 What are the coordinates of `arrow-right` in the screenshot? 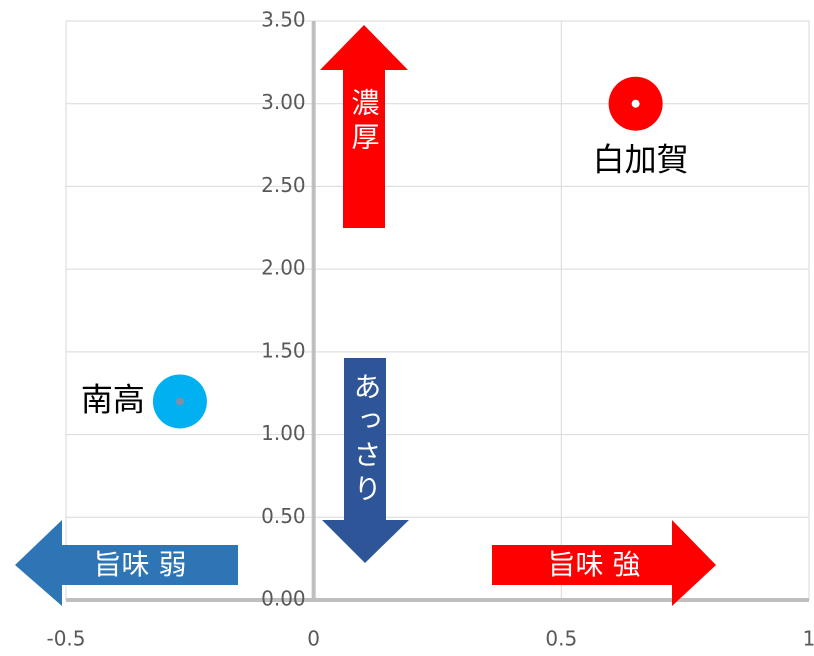 It's located at (604, 563).